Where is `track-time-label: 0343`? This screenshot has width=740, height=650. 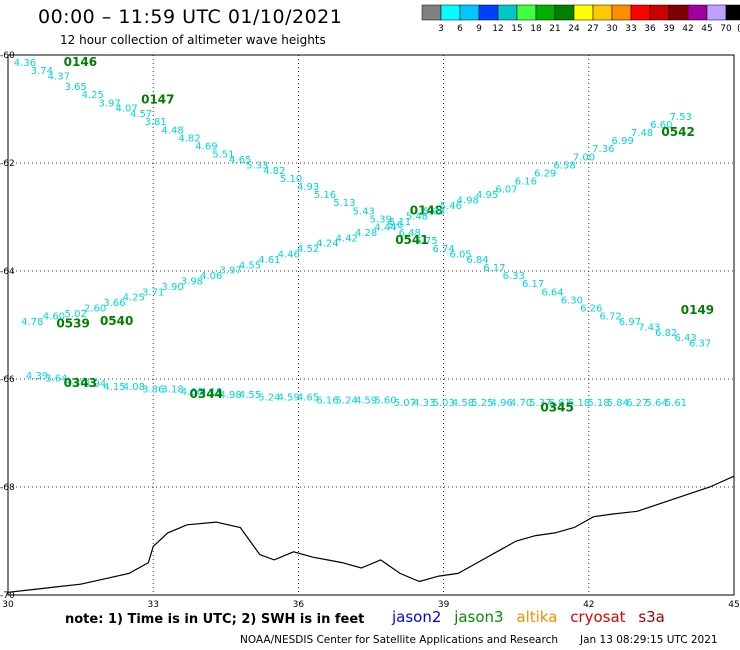 track-time-label: 0343 is located at coordinates (80, 383).